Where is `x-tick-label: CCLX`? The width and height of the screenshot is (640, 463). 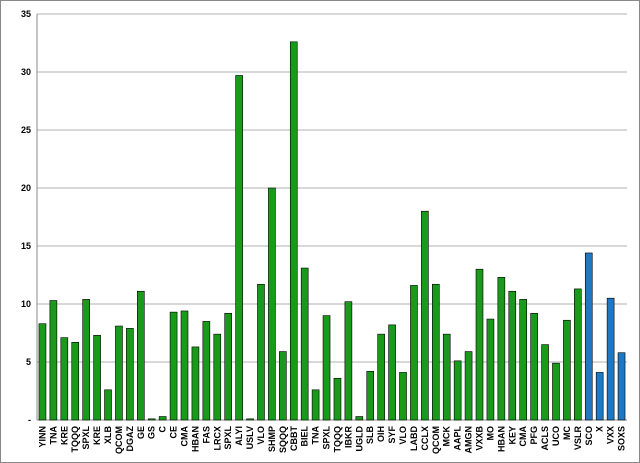 x-tick-label: CCLX is located at coordinates (425, 438).